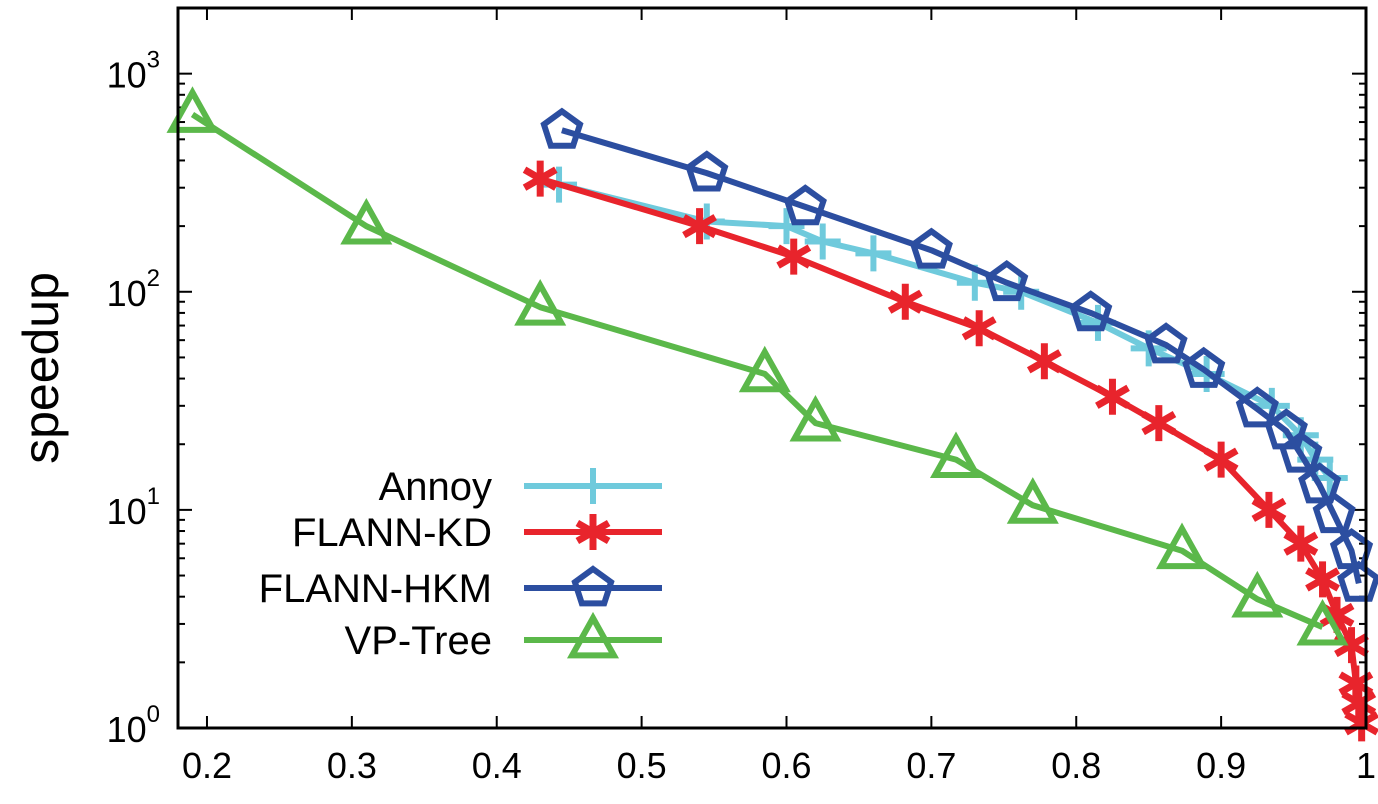 Image resolution: width=1378 pixels, height=804 pixels. Describe the element at coordinates (593, 486) in the screenshot. I see `legend-marker-annoy` at that location.